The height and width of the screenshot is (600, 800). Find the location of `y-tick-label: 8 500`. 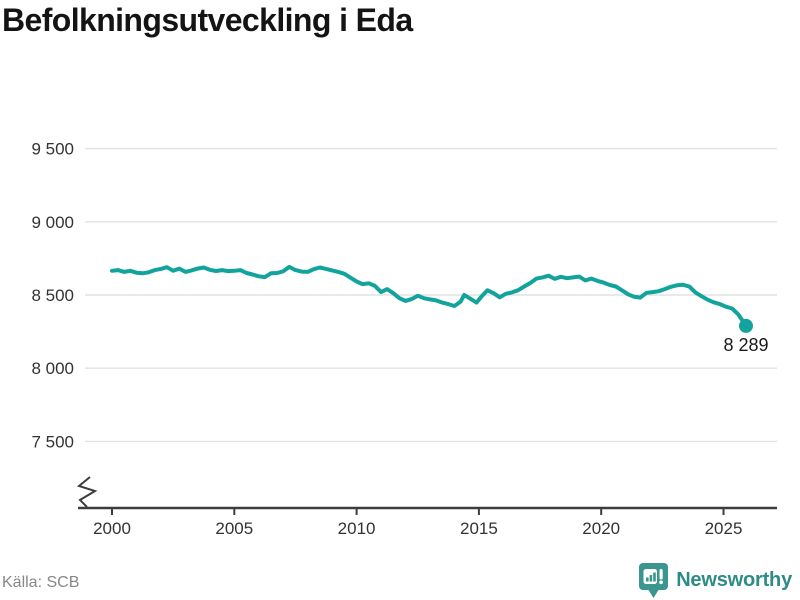

y-tick-label: 8 500 is located at coordinates (52, 295).